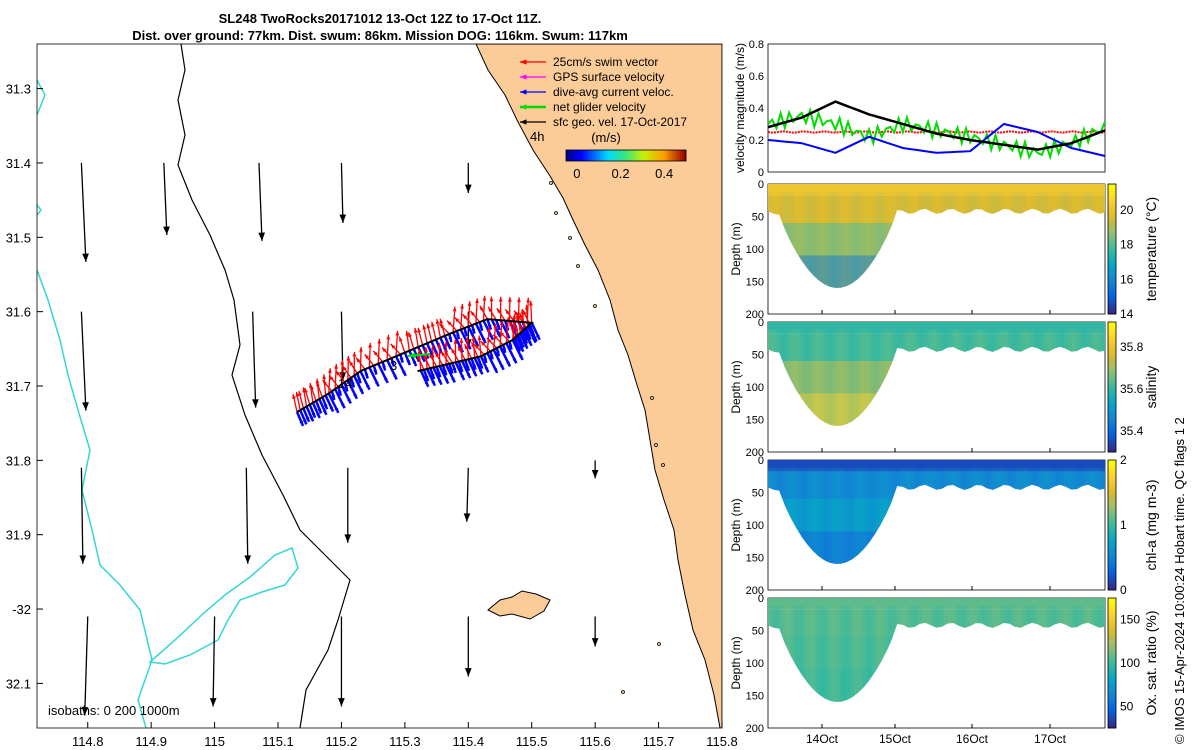  What do you see at coordinates (722, 741) in the screenshot?
I see `x-tick-label: 115.8` at bounding box center [722, 741].